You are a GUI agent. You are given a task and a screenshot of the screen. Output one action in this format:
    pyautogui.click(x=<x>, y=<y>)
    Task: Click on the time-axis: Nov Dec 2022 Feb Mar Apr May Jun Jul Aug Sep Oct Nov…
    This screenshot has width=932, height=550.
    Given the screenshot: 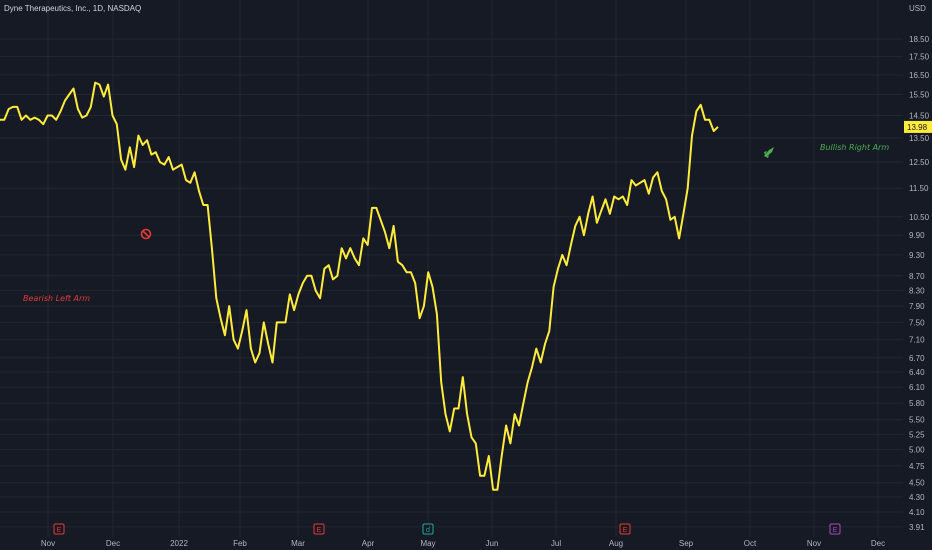 What is the action you would take?
    pyautogui.click(x=463, y=543)
    